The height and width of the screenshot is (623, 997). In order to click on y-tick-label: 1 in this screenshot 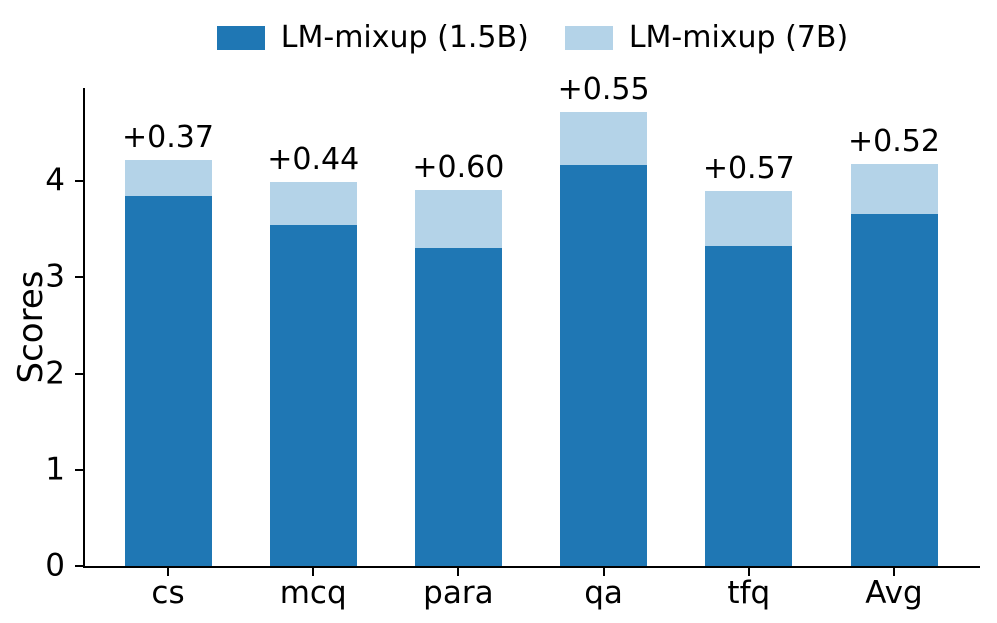, I will do `click(55, 469)`.